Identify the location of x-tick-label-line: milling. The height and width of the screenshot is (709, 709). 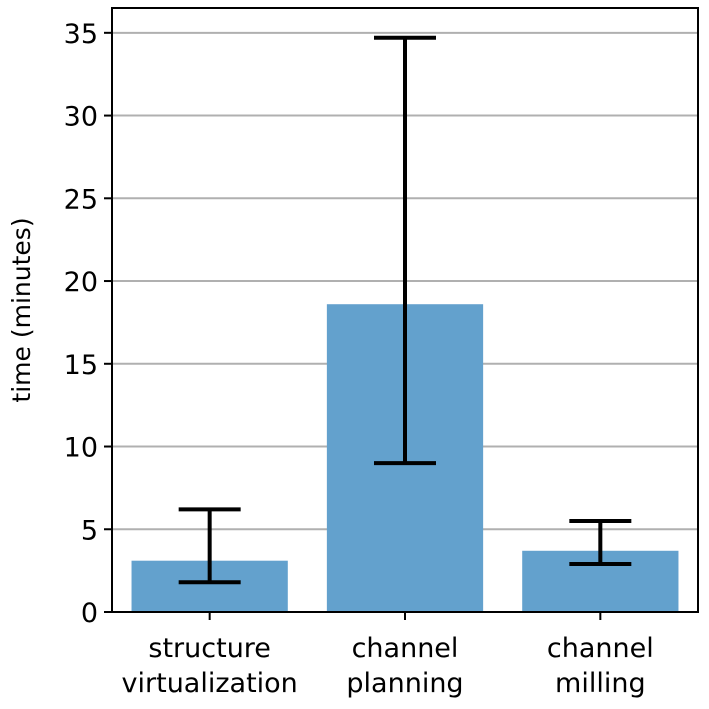
(600, 683).